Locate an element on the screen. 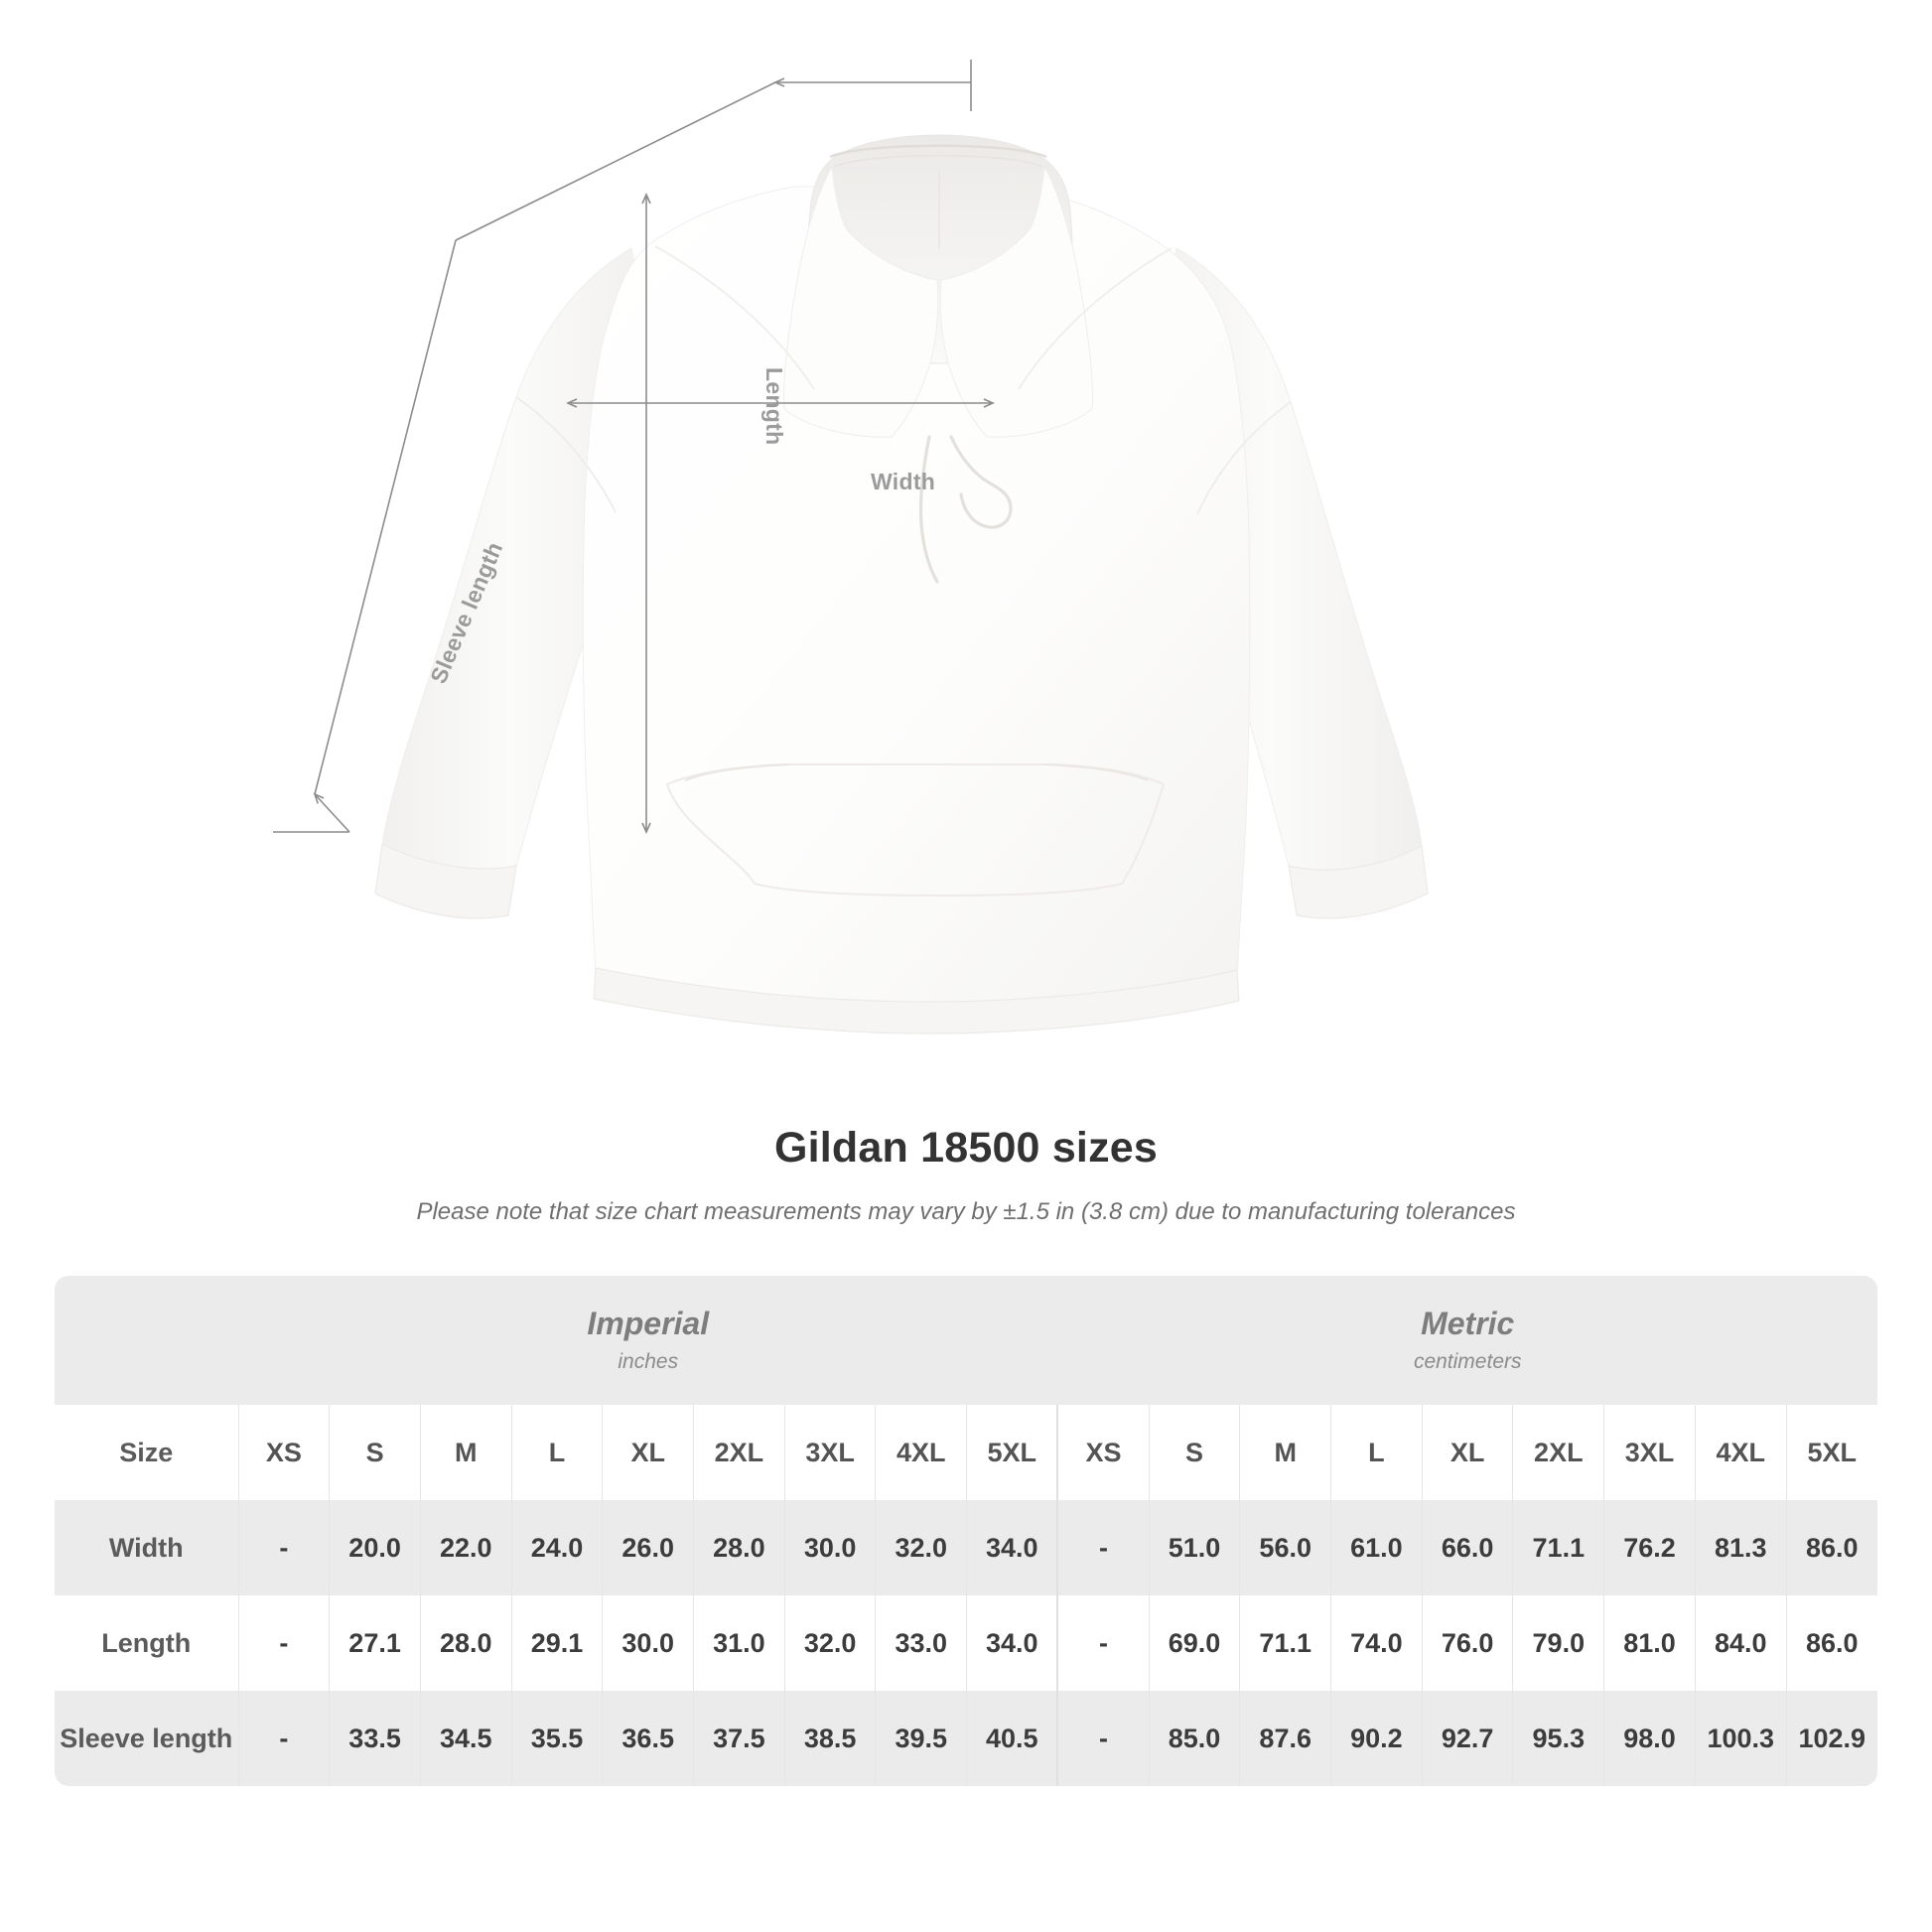 This screenshot has width=1932, height=1932. cell-width-xl-metric: 66.0 is located at coordinates (1468, 1547).